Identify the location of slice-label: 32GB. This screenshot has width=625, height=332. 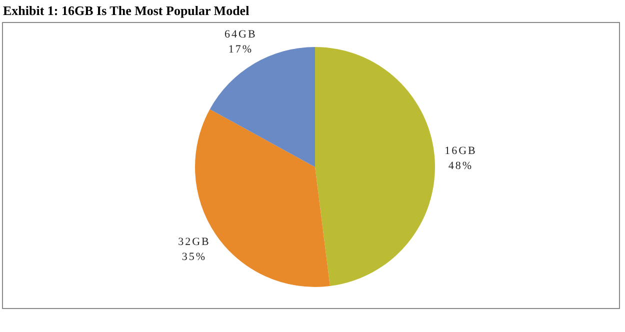
(194, 242).